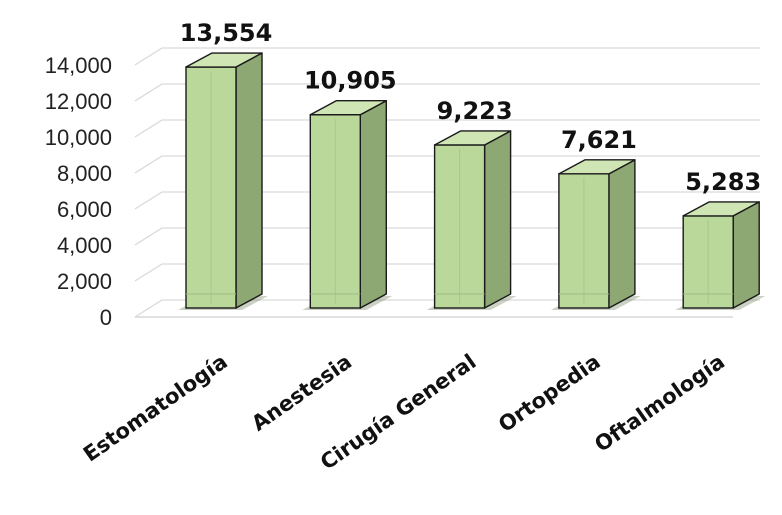  What do you see at coordinates (350, 81) in the screenshot?
I see `data-label: 10,905` at bounding box center [350, 81].